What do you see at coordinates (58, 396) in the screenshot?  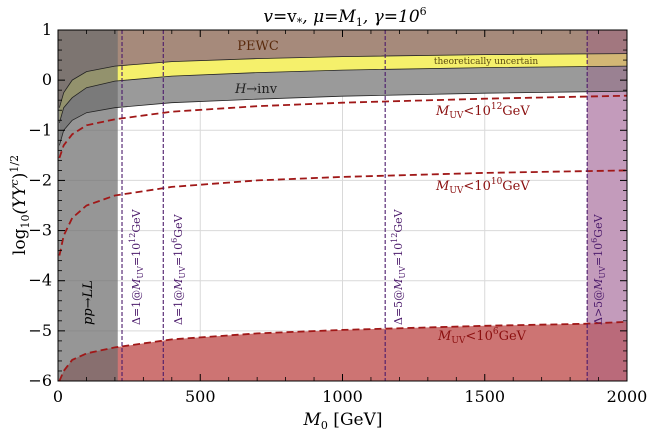 I see `x-tick-label-0: 0` at bounding box center [58, 396].